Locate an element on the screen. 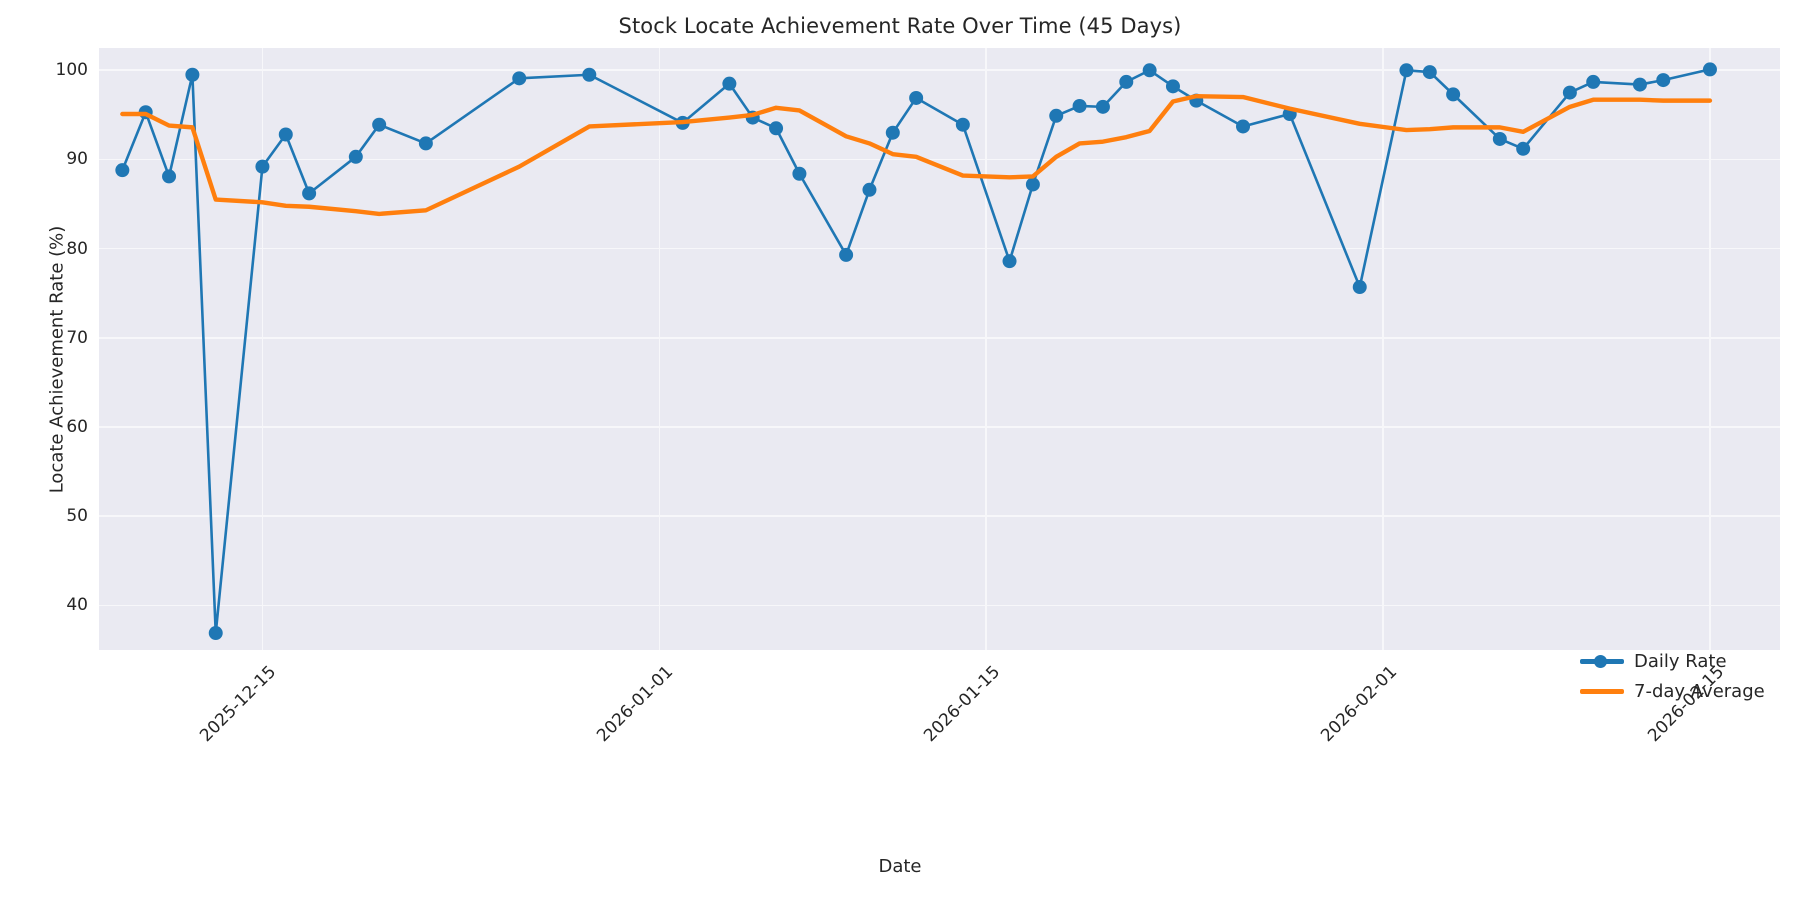  legend-item-seven-day-average: 7-day Average is located at coordinates (1672, 691).